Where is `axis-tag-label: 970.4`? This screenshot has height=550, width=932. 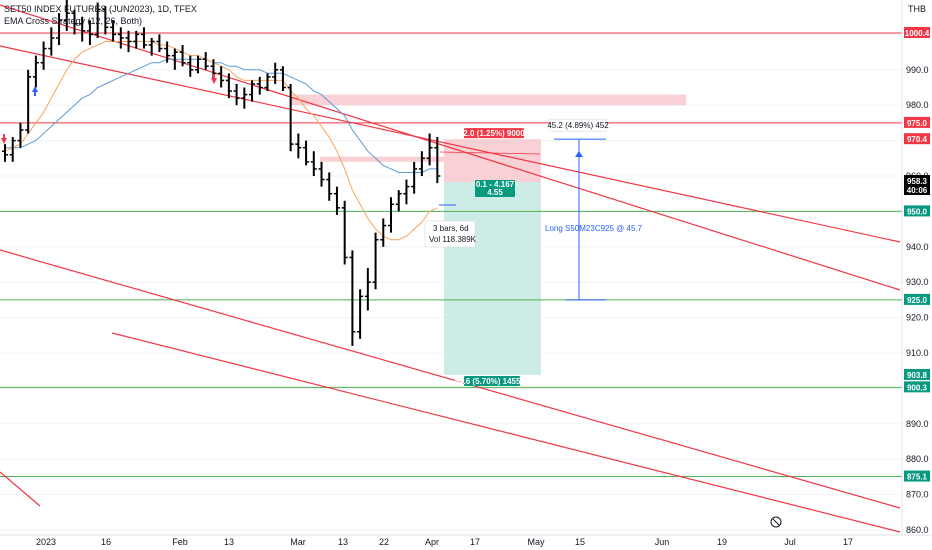 axis-tag-label: 970.4 is located at coordinates (917, 139).